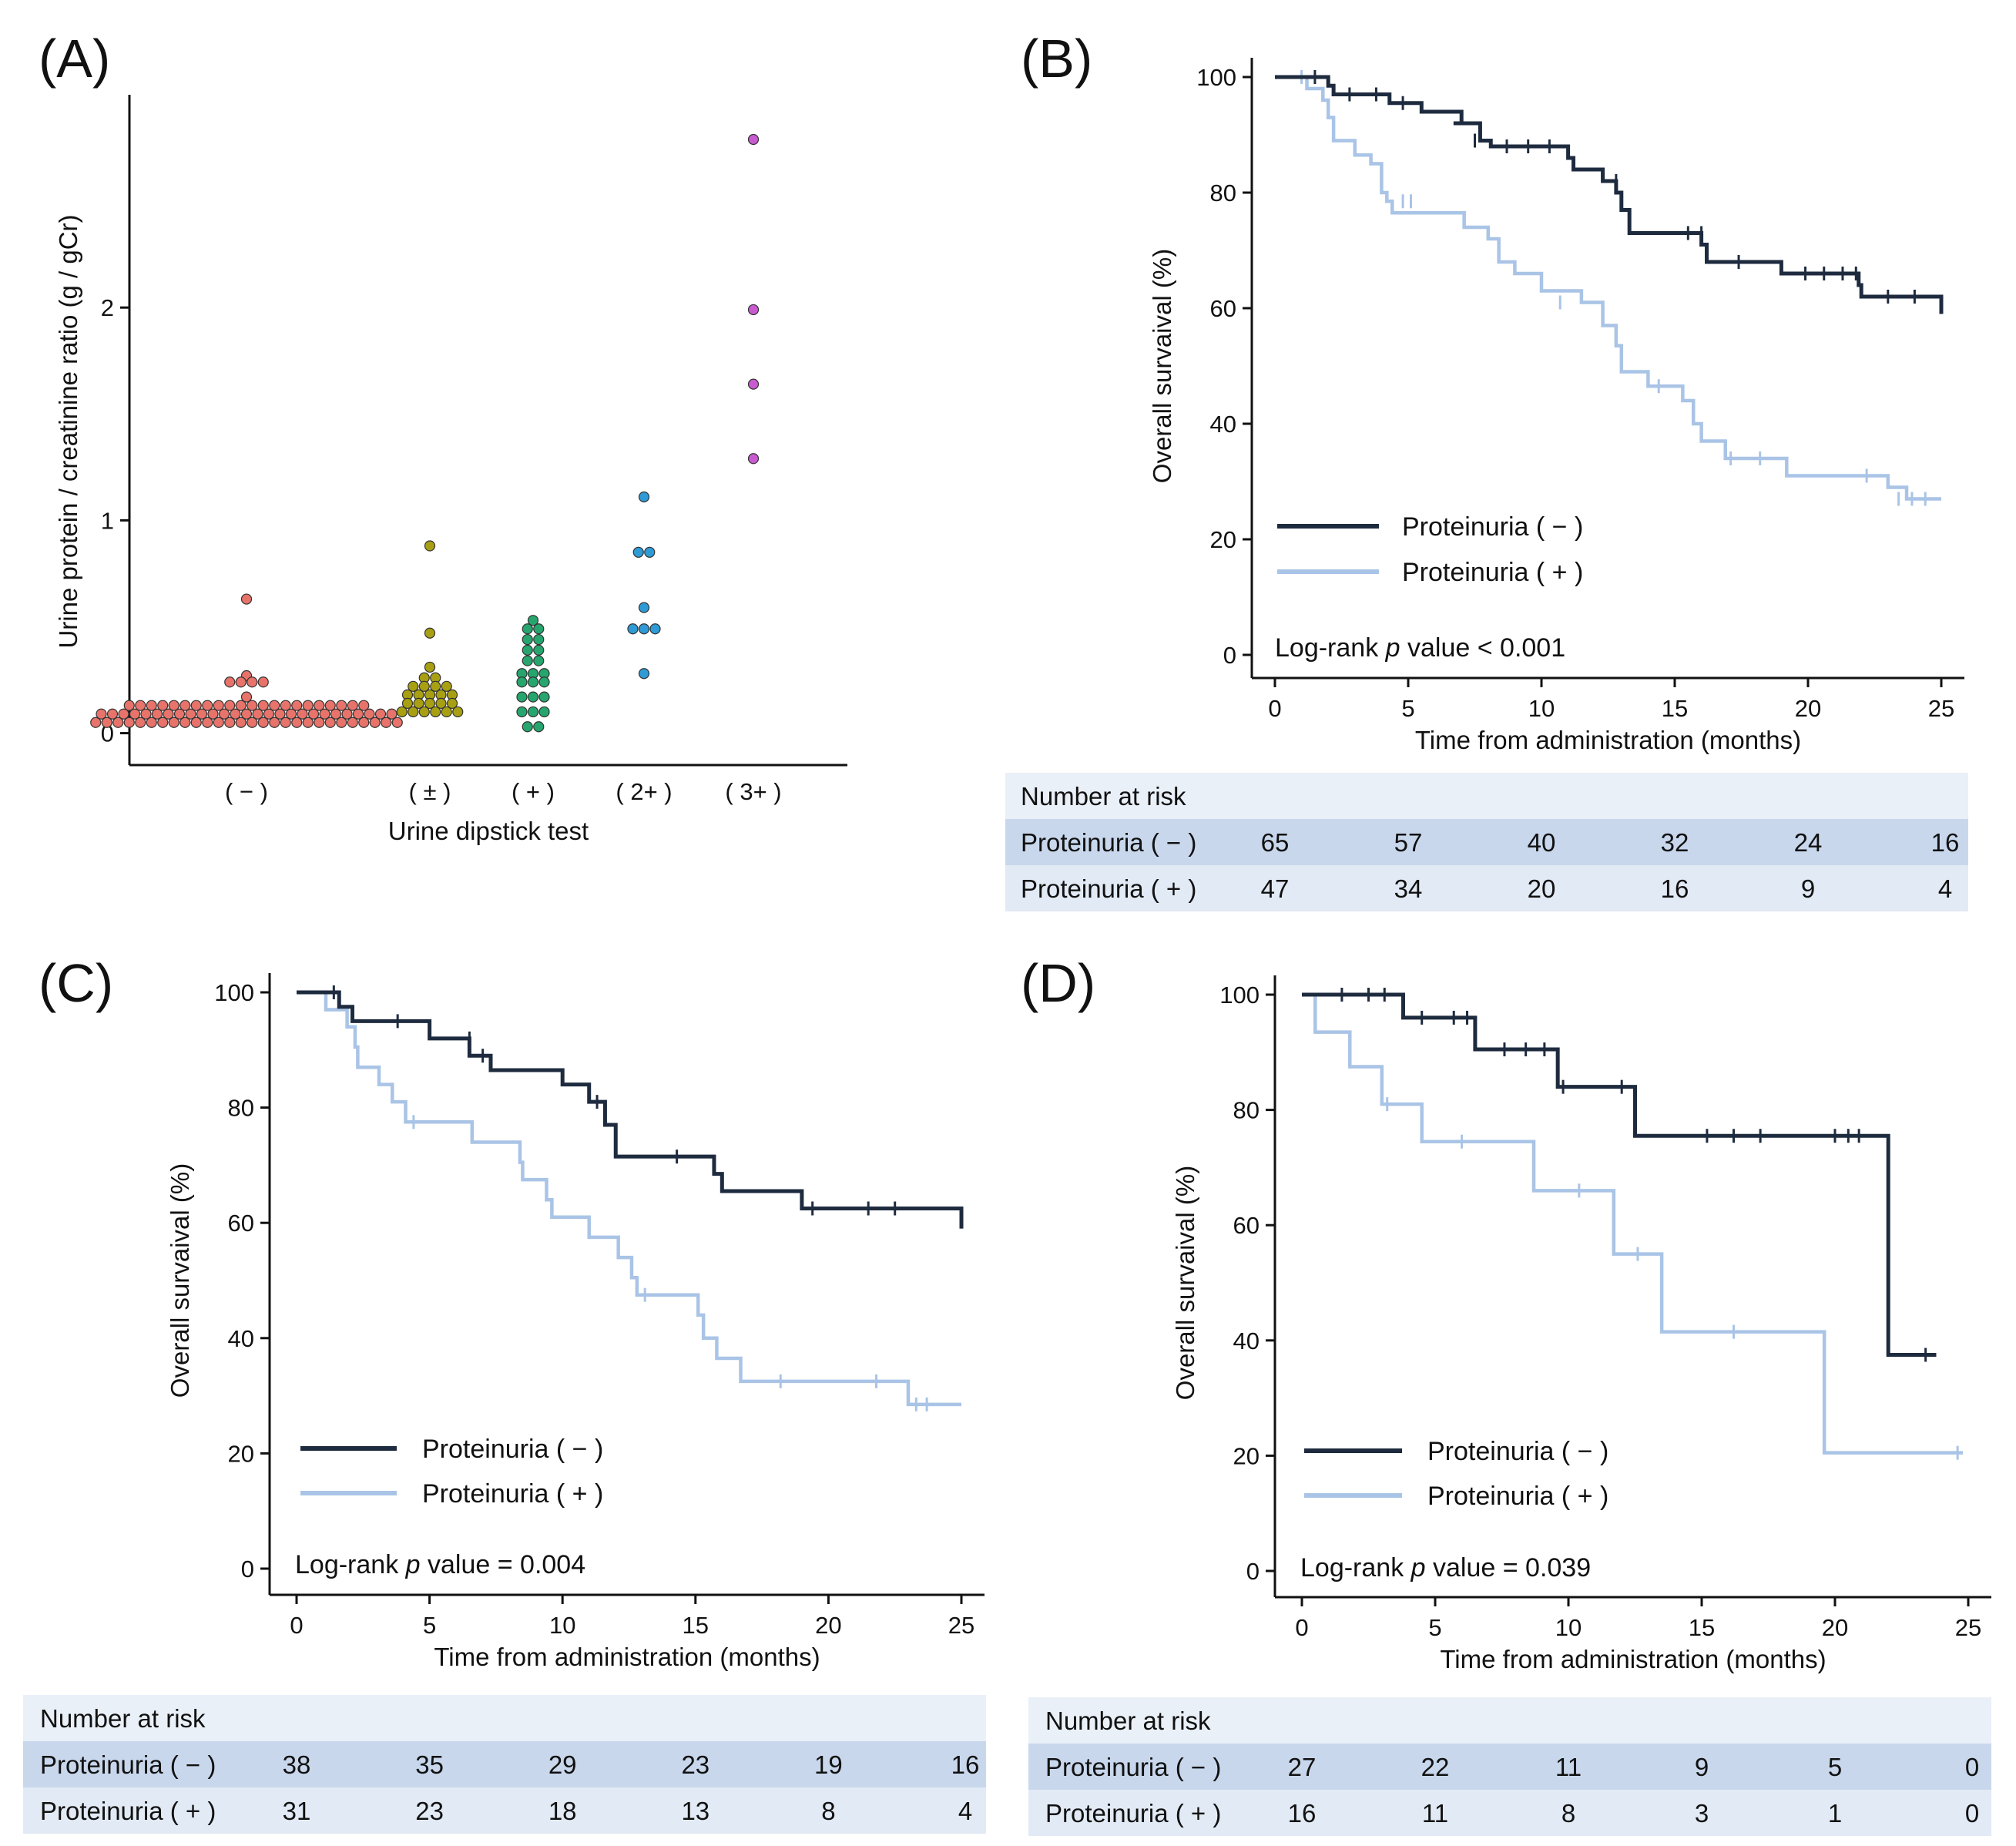 Image resolution: width=2016 pixels, height=1846 pixels. I want to click on risk-value: 13, so click(695, 1811).